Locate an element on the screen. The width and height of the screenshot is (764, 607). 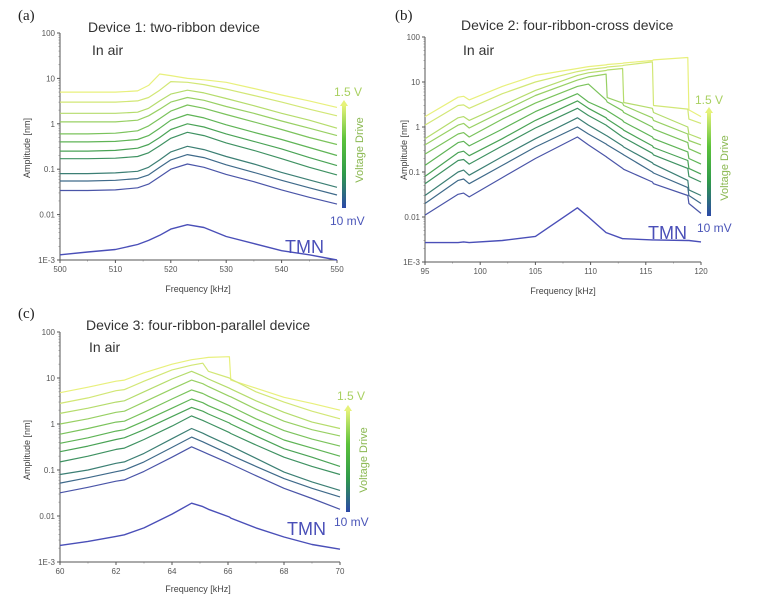
x-tick-label: 95 is located at coordinates (425, 271).